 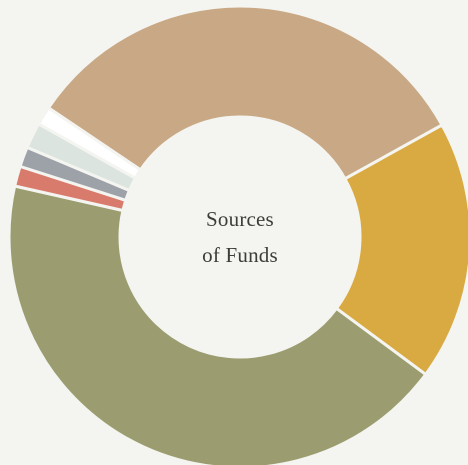 I want to click on center-label-line-1: Sources, so click(x=240, y=219).